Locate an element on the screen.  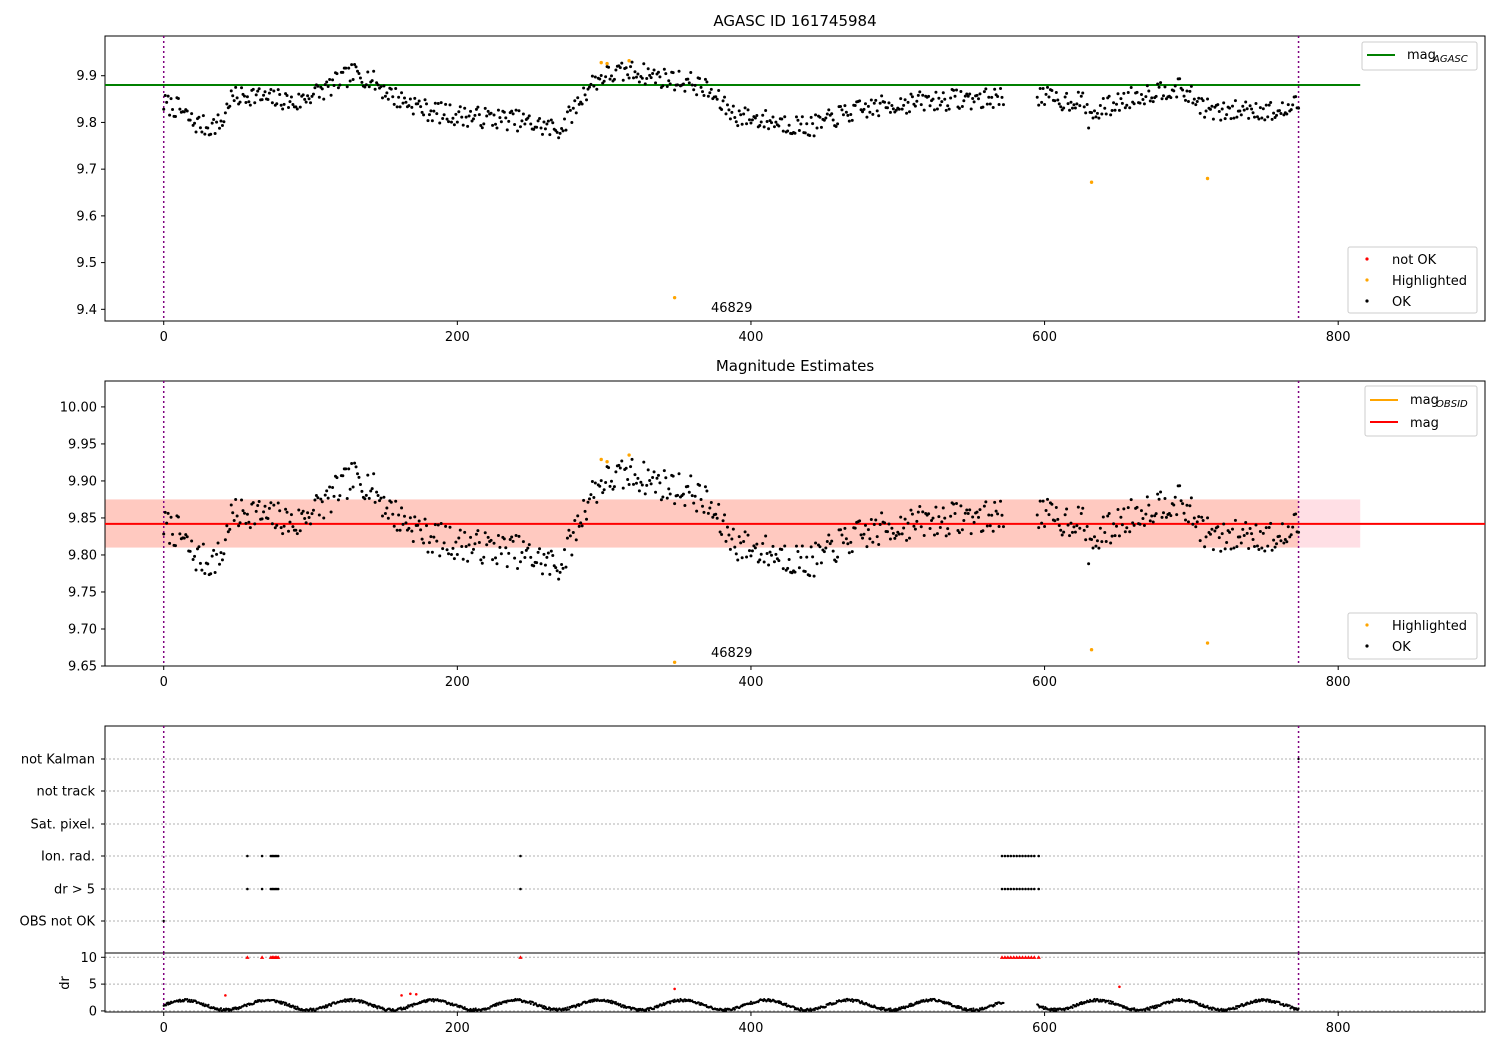
x-tick-label: 400 is located at coordinates (751, 337).